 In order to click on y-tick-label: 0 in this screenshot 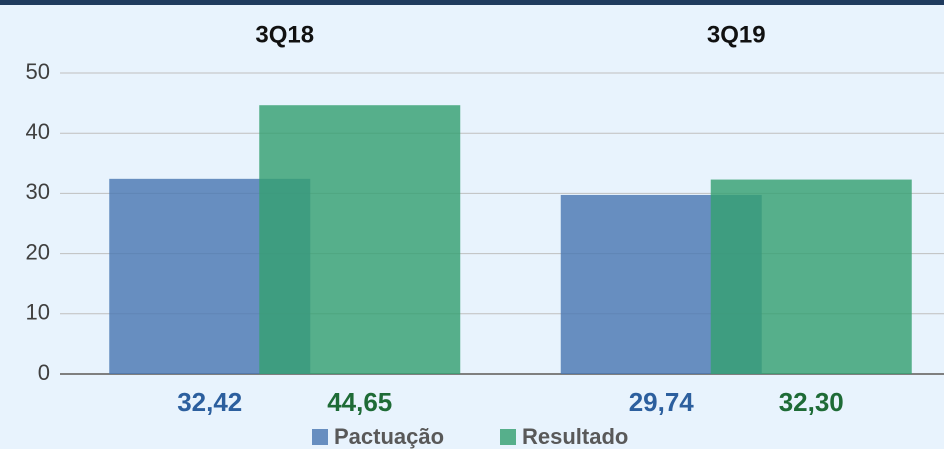, I will do `click(44, 372)`.